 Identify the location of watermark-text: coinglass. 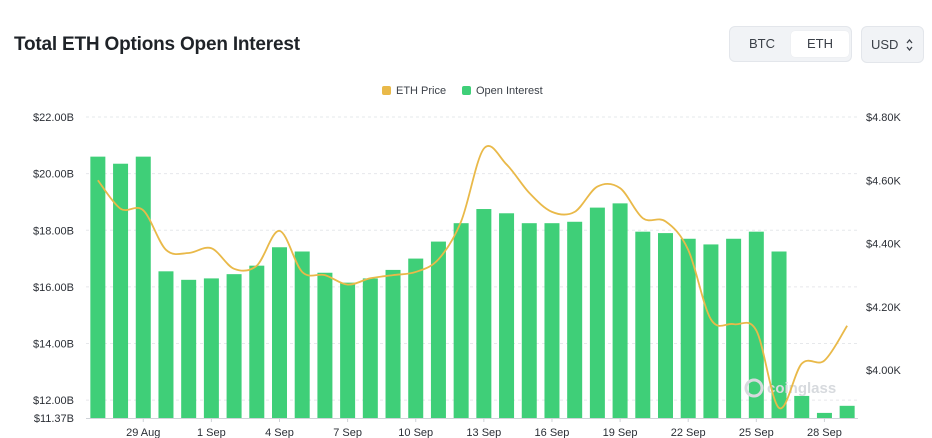
(801, 388).